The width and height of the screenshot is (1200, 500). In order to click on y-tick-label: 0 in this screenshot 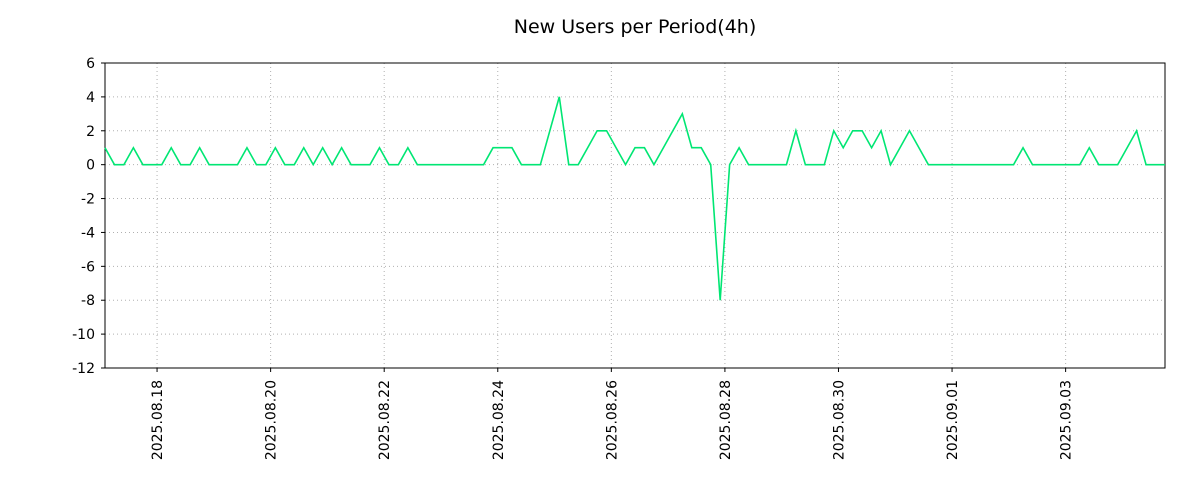, I will do `click(90, 166)`.